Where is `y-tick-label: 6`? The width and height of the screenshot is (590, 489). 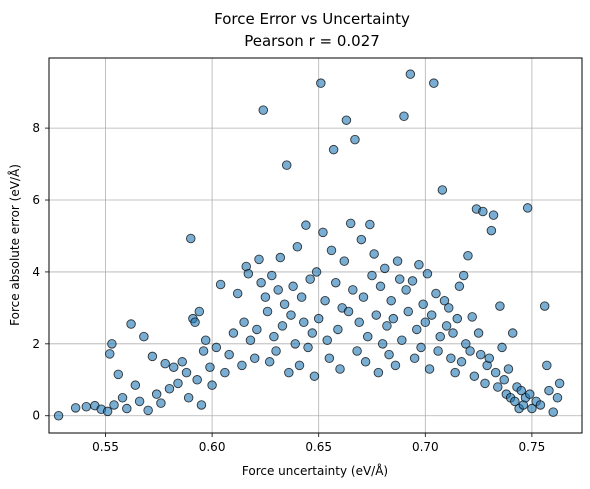 y-tick-label: 6 is located at coordinates (36, 200).